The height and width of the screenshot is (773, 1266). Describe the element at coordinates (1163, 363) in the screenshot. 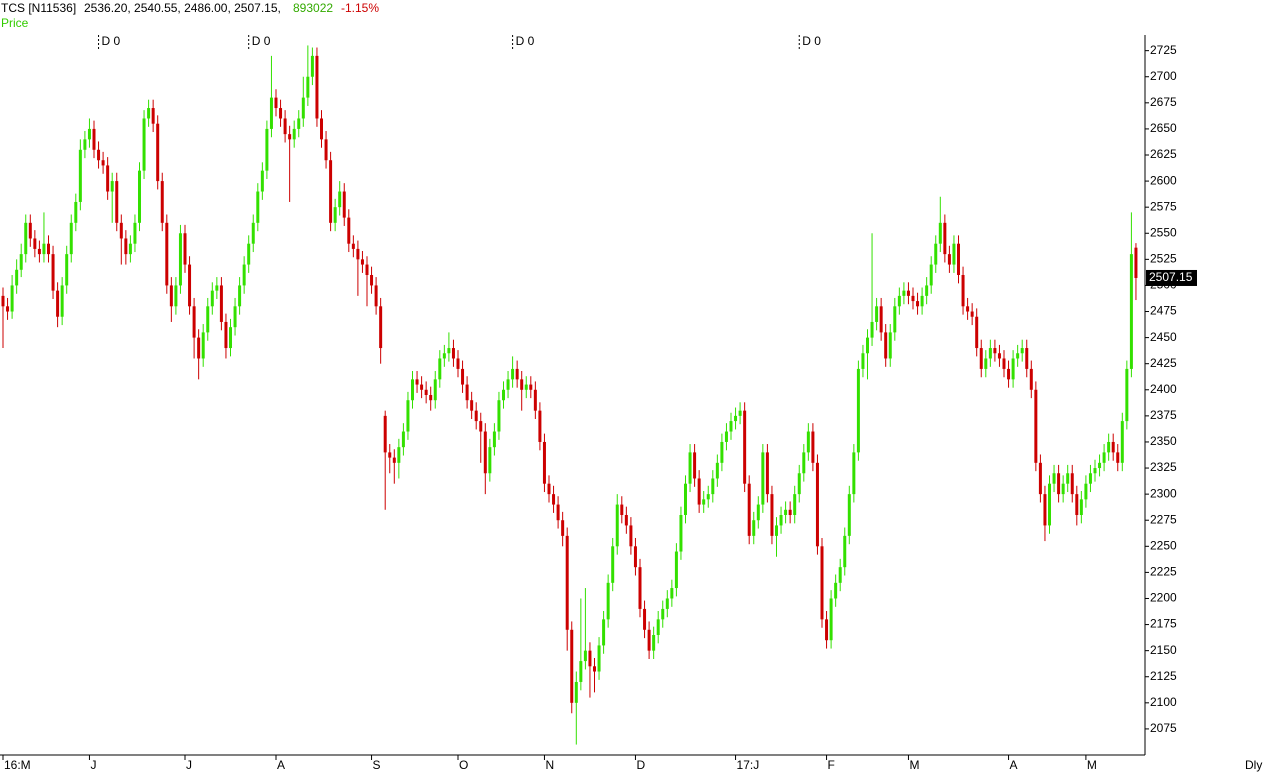

I see `y-tick-label: 2425` at that location.